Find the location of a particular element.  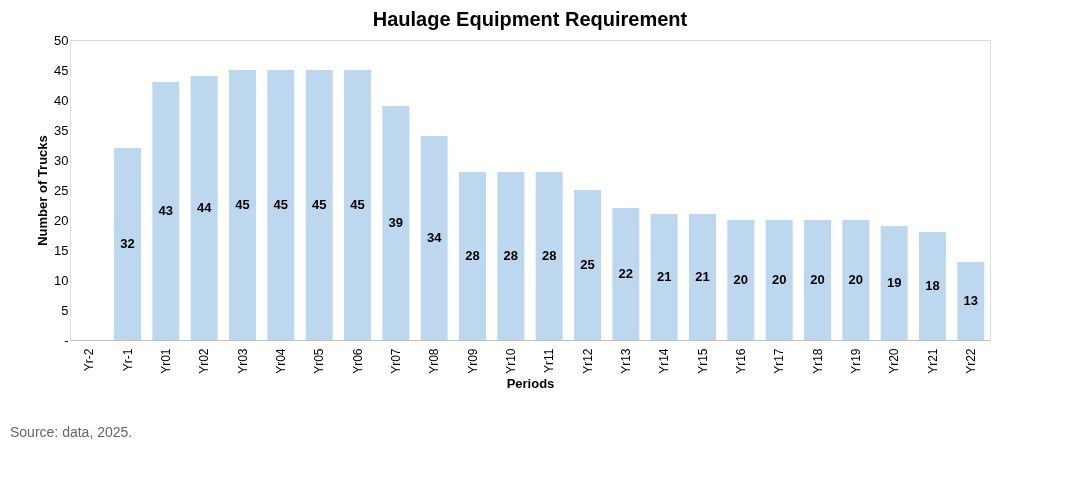

x-tick-label: Yr07 is located at coordinates (395, 361).